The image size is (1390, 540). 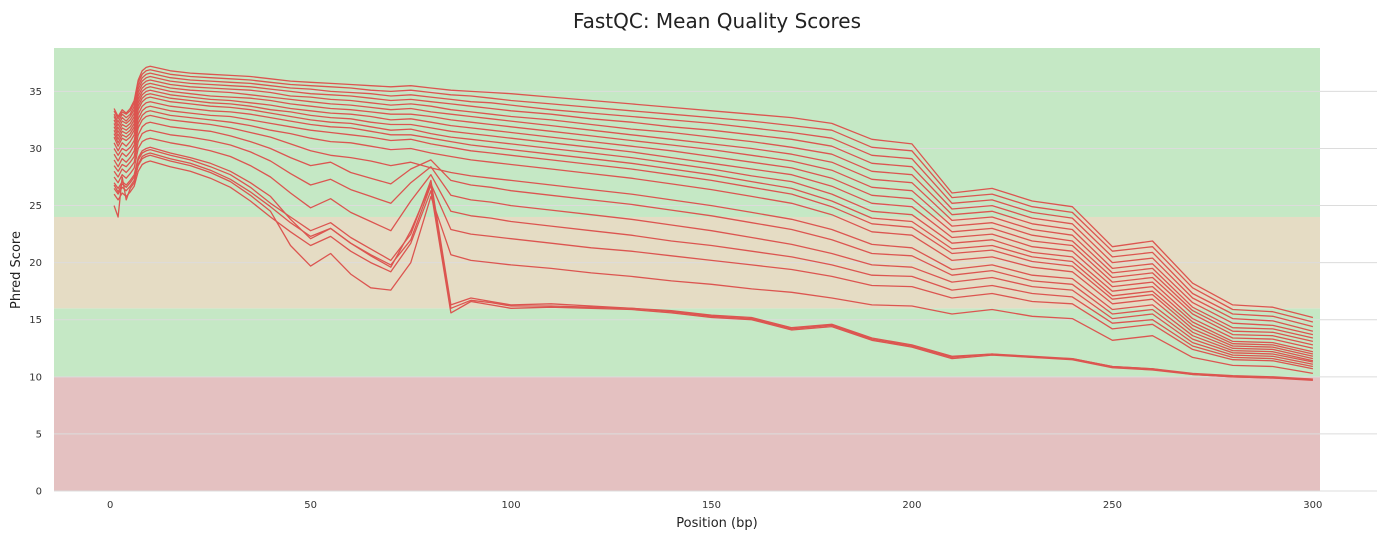 What do you see at coordinates (716, 523) in the screenshot?
I see `x-axis-label: Position (bp)` at bounding box center [716, 523].